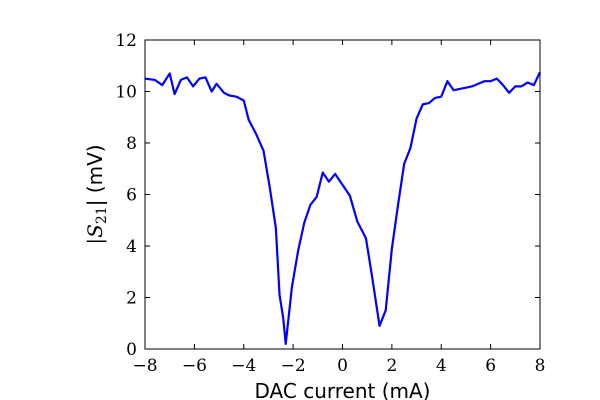 The width and height of the screenshot is (600, 400). I want to click on y-tick-label: 2, so click(131, 299).